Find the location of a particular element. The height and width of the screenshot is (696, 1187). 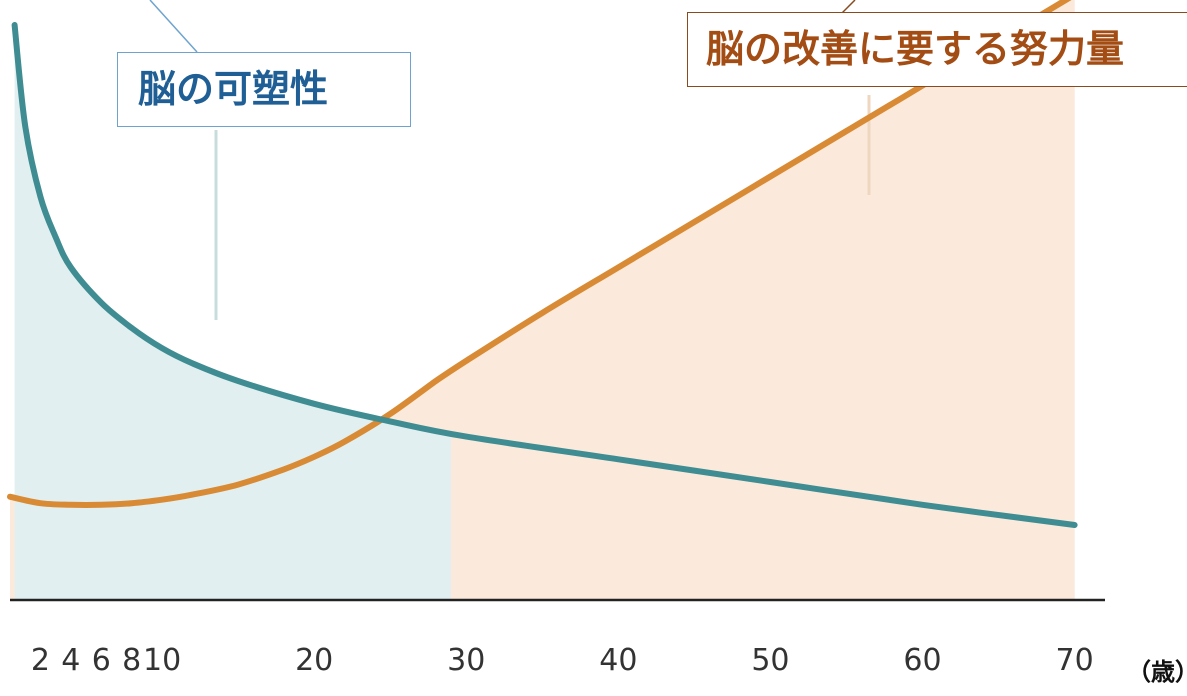

x-tick-label-50: 50 is located at coordinates (770, 660).